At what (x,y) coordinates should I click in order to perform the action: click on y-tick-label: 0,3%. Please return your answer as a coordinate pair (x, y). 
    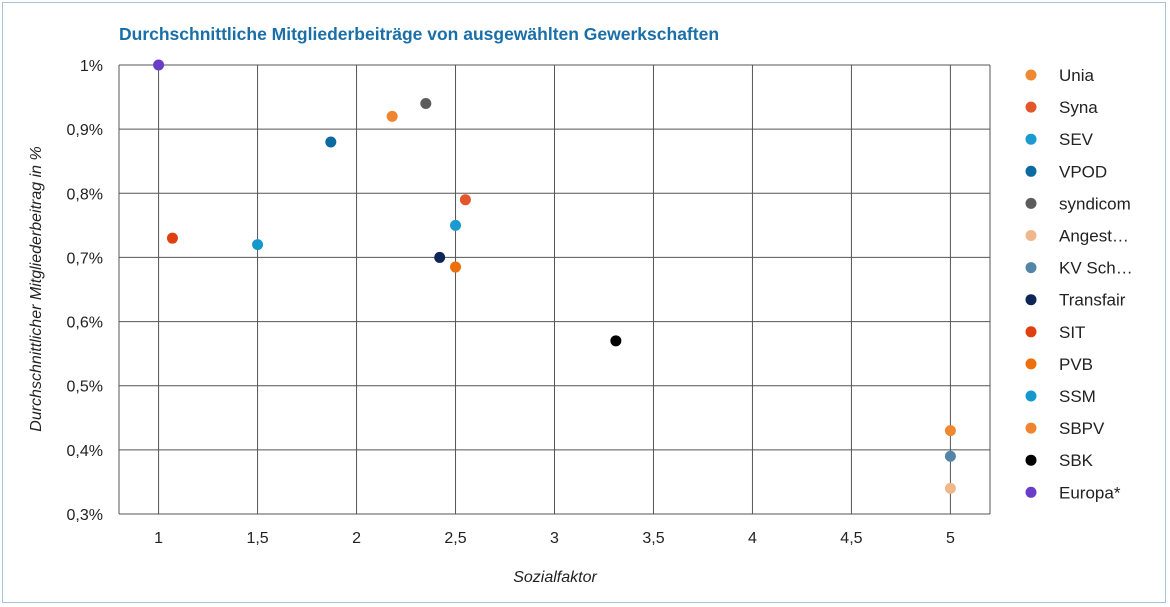
    Looking at the image, I should click on (85, 515).